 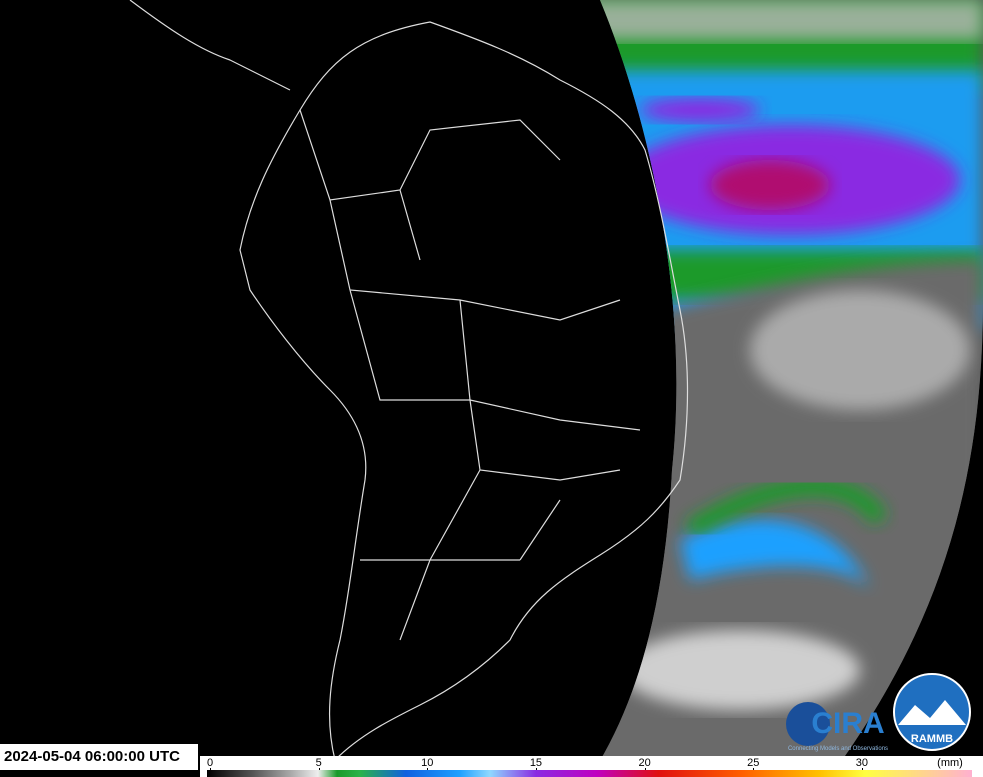 What do you see at coordinates (427, 763) in the screenshot?
I see `colorbar-tick-label: 10` at bounding box center [427, 763].